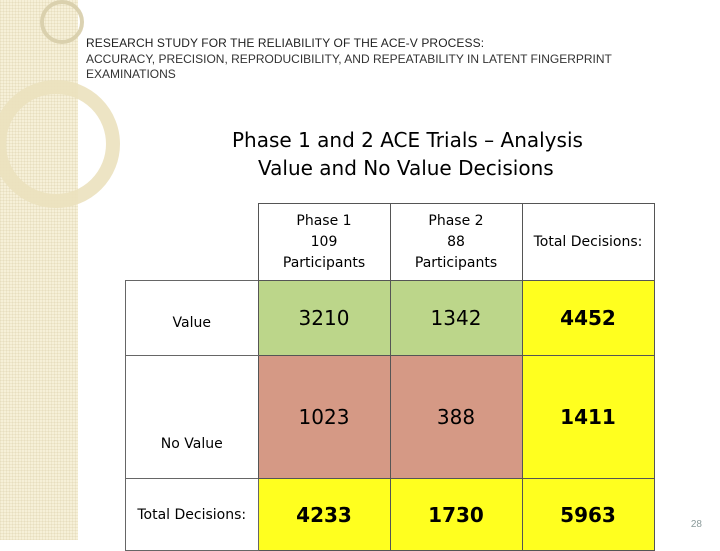  Describe the element at coordinates (192, 242) in the screenshot. I see `header-empty-cell` at that location.